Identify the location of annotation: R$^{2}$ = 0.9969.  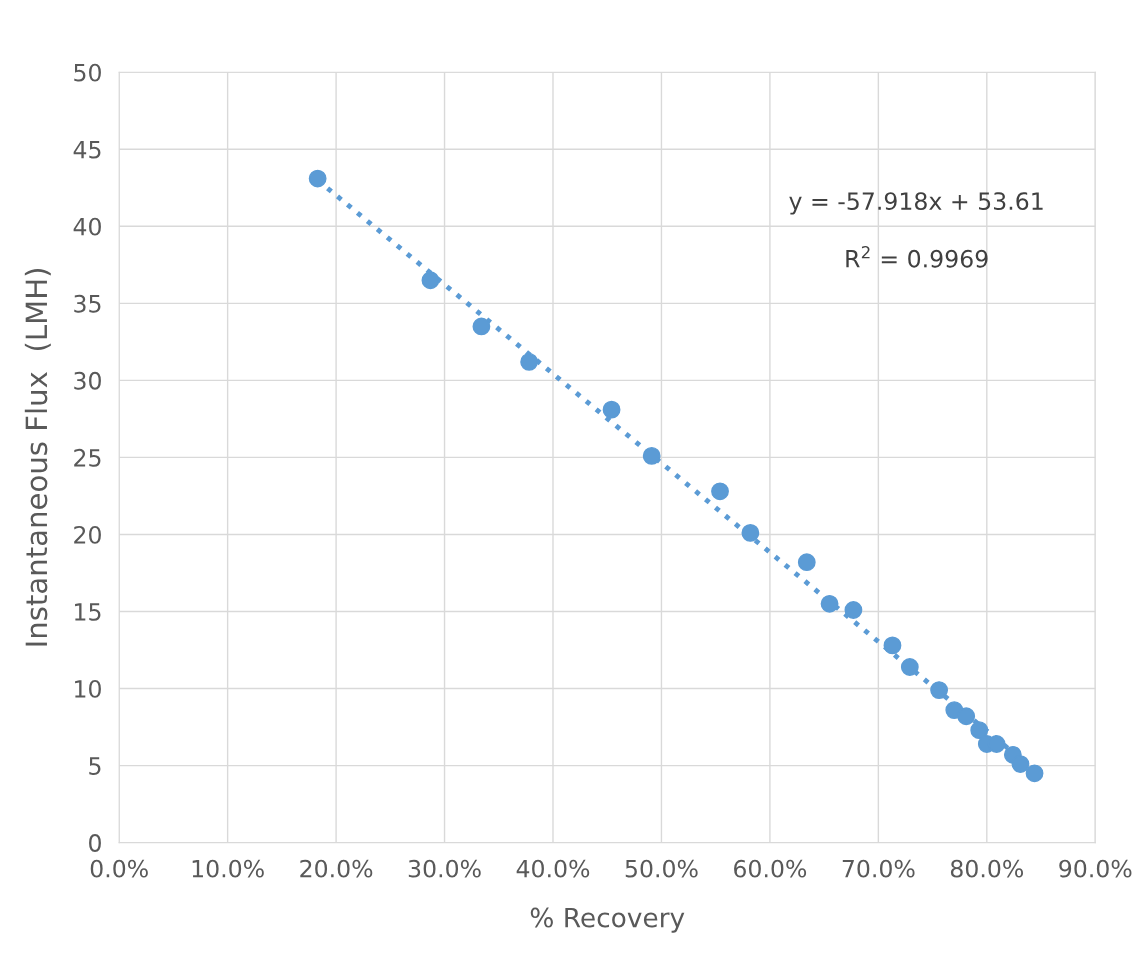
(917, 257).